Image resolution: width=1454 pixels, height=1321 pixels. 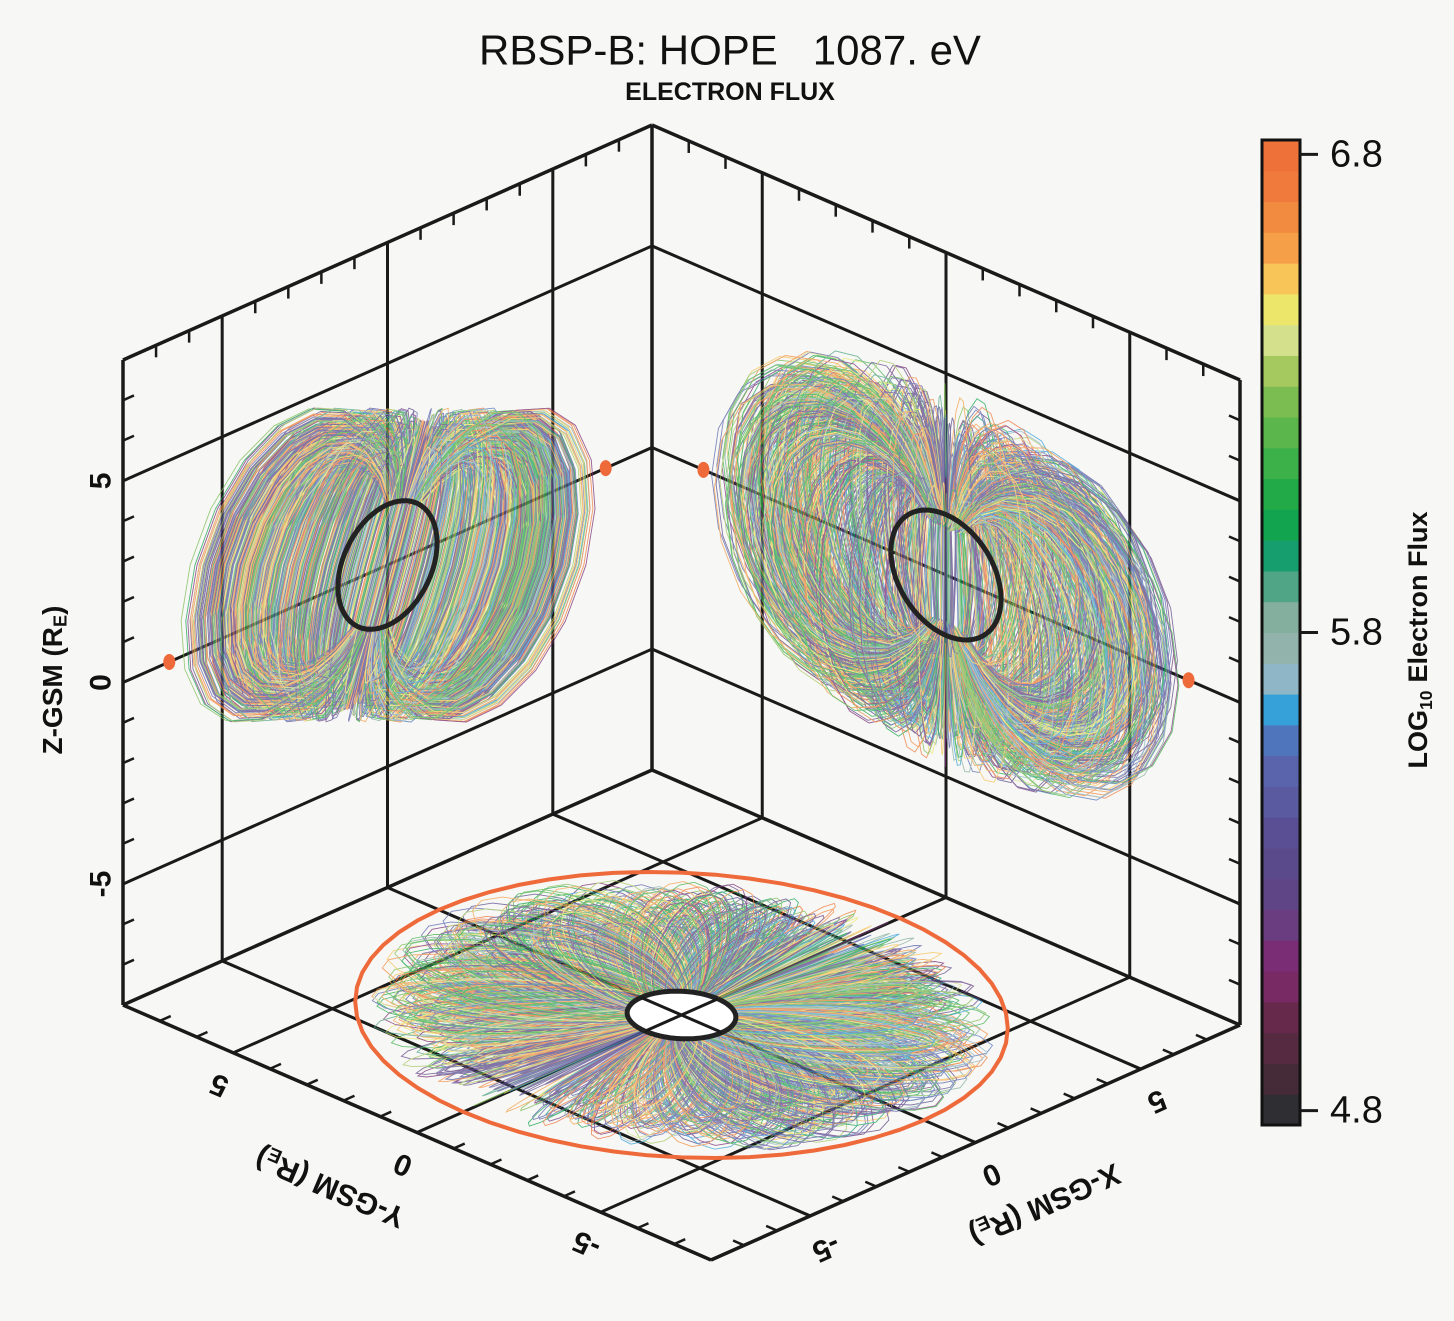 What do you see at coordinates (1418, 739) in the screenshot?
I see `colorbar-label-text: LOG` at bounding box center [1418, 739].